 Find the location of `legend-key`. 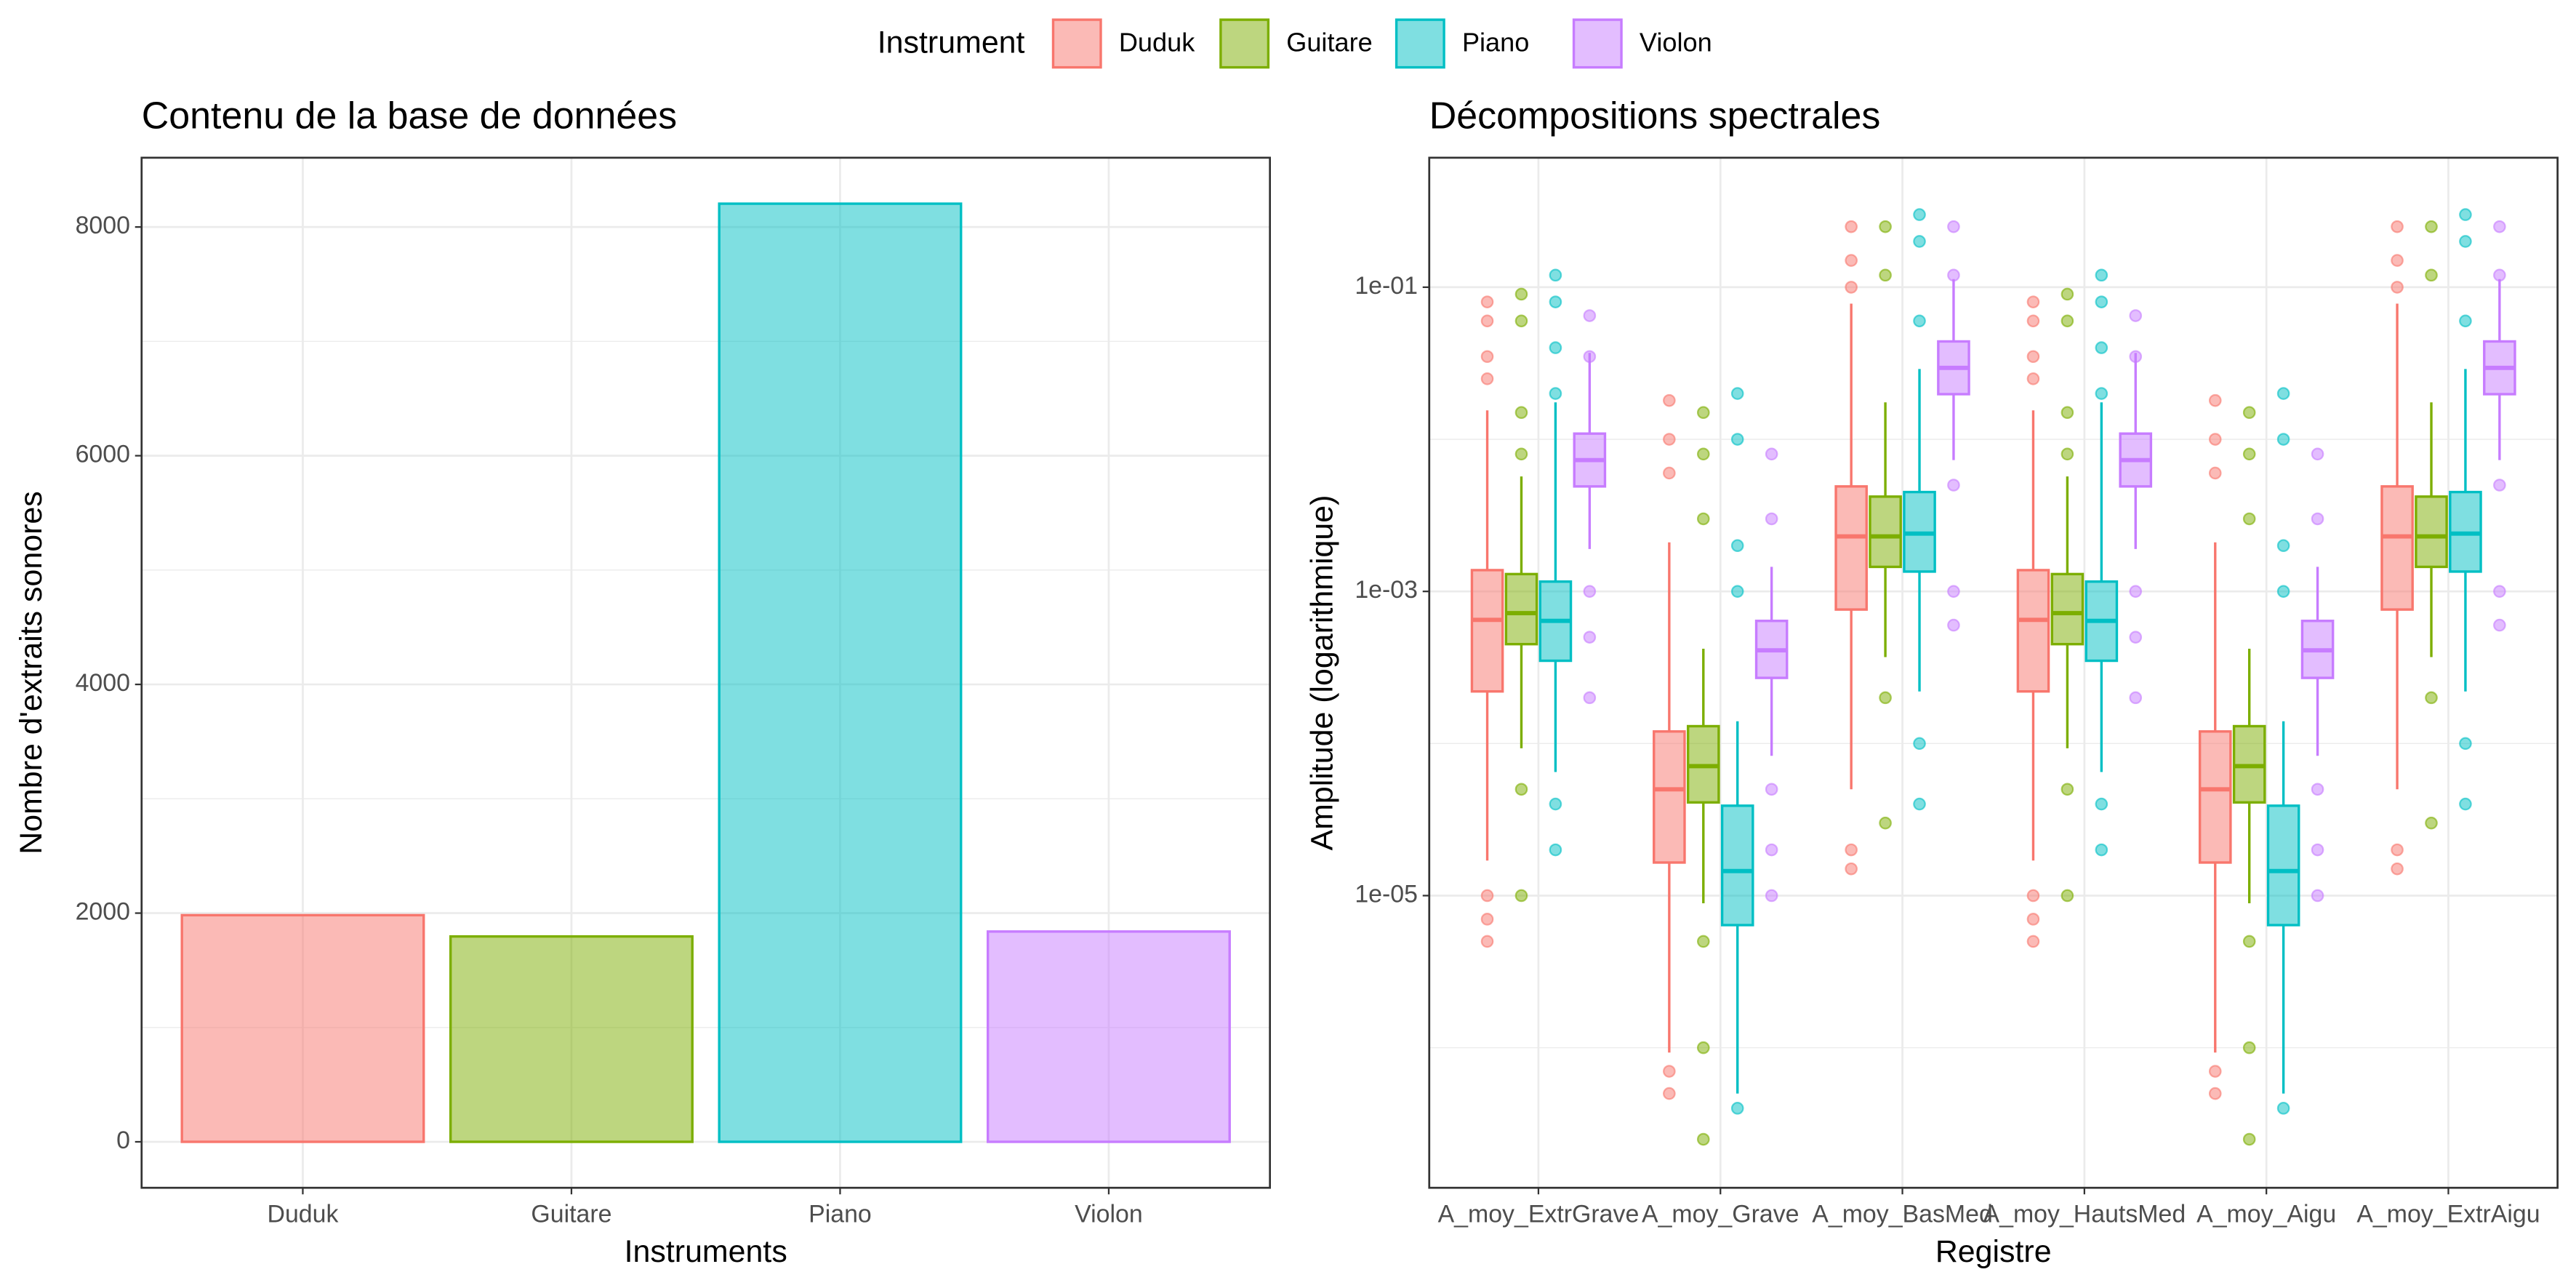

legend-key is located at coordinates (1597, 43).